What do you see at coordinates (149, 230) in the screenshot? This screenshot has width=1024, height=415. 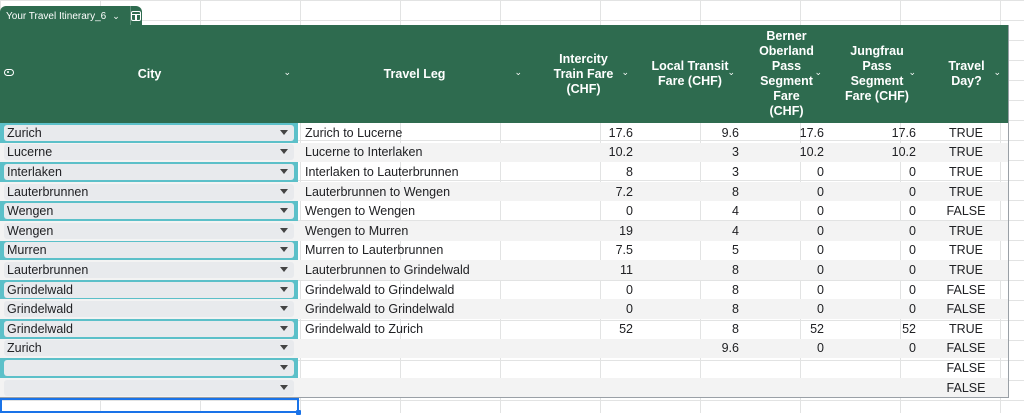 I see `city-dropdown: Wengen` at bounding box center [149, 230].